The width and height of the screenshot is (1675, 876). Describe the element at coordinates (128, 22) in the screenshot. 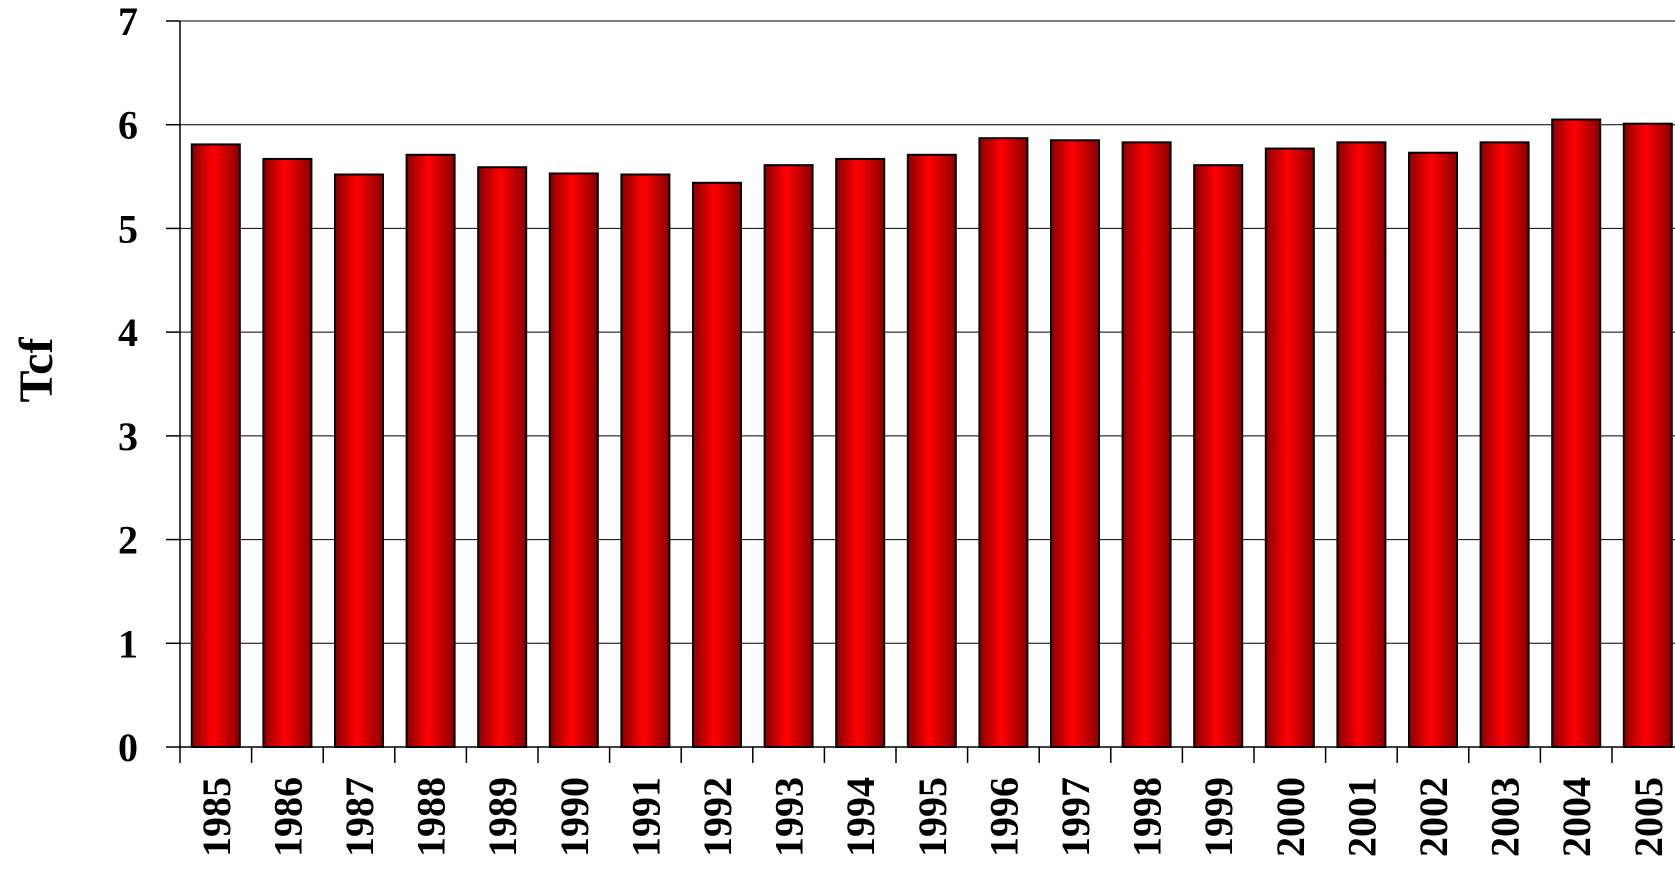

I see `y-tick-label: 7` at that location.